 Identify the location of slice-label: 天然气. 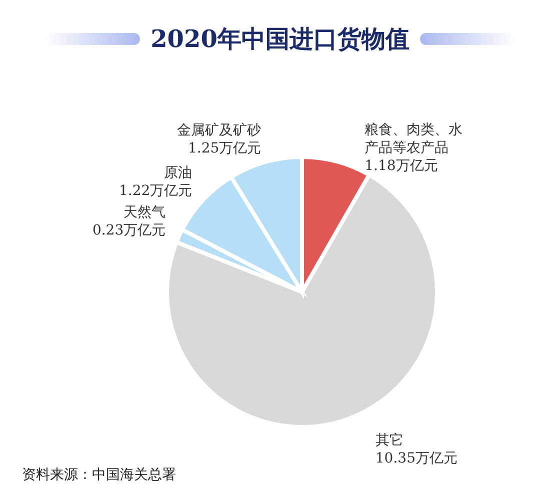
(145, 212).